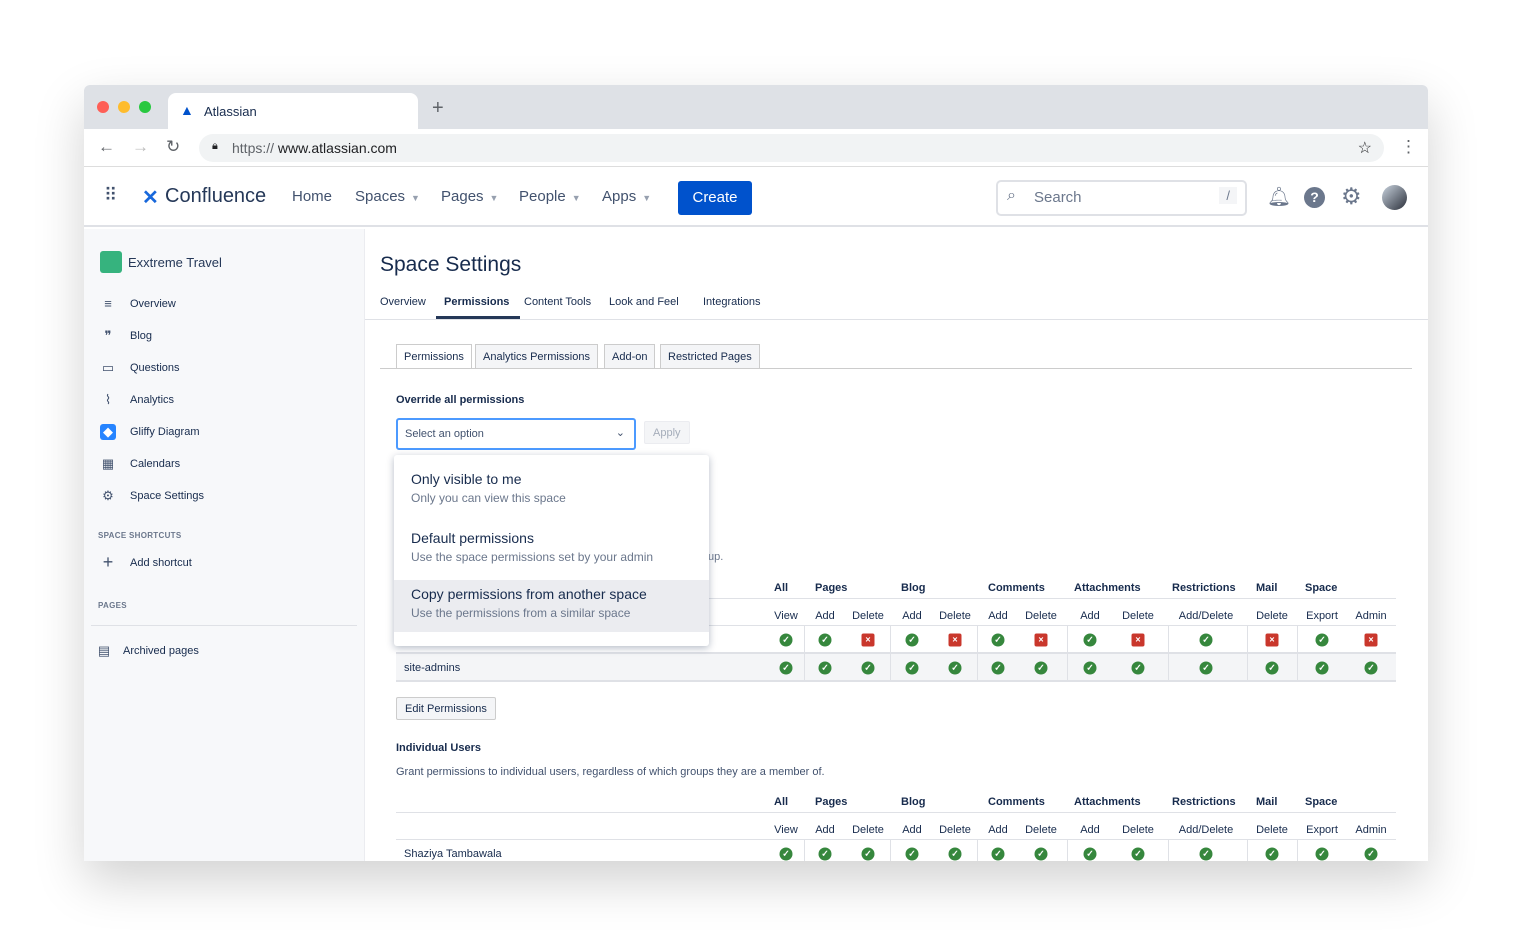  I want to click on sidebar-item-analytics: Analytics, so click(152, 400).